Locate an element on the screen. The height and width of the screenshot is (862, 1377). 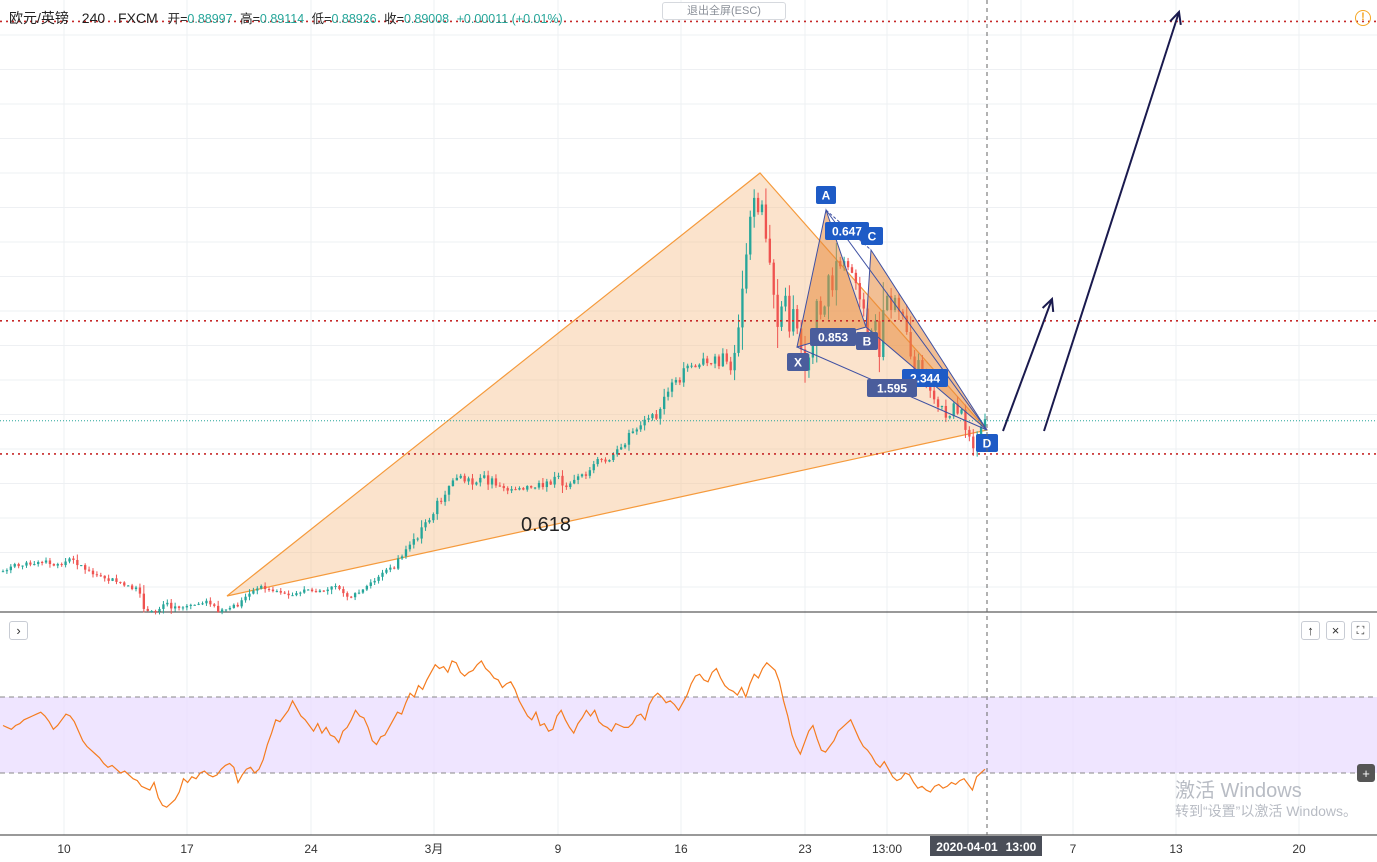
exit-fullscreen-button: 退出全屏(ESC) is located at coordinates (724, 11).